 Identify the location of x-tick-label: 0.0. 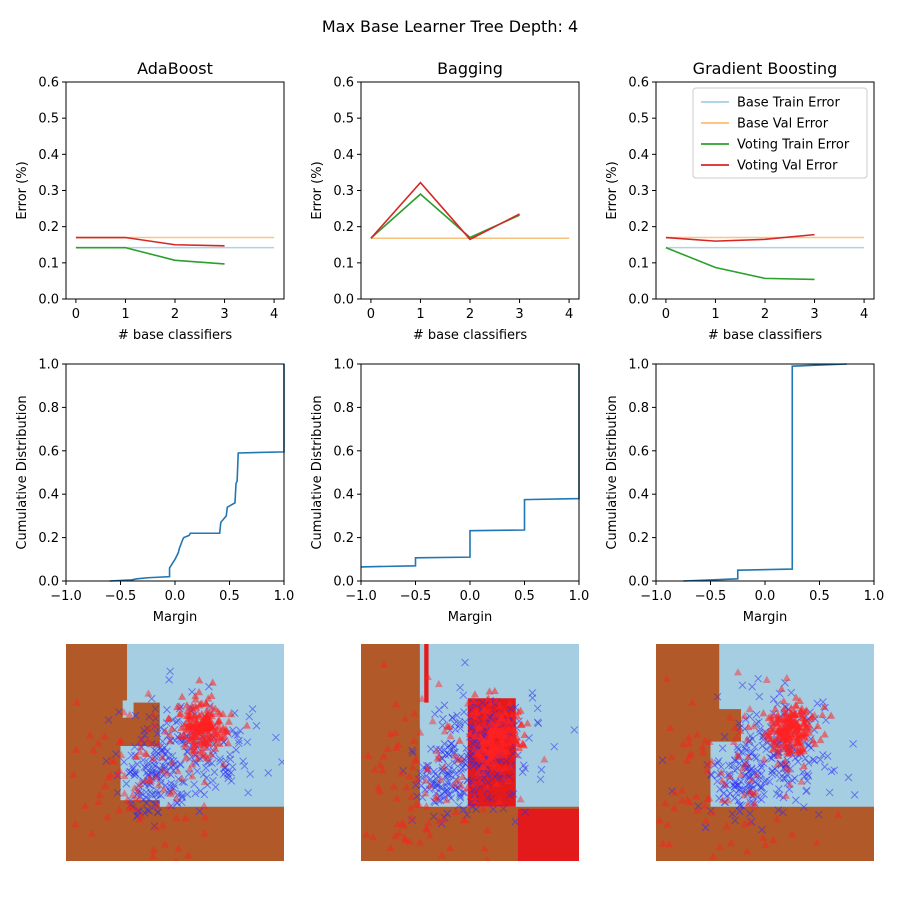
(765, 596).